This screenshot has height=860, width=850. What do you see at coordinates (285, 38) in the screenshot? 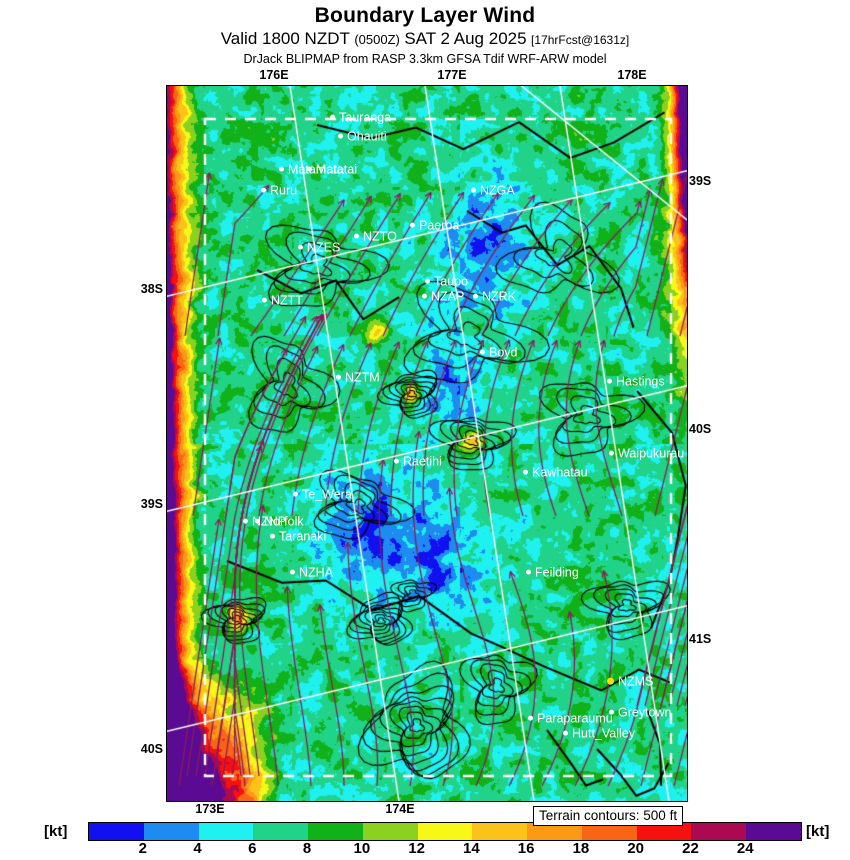
I see `valid-time-local: Valid 1800 NZDT` at bounding box center [285, 38].